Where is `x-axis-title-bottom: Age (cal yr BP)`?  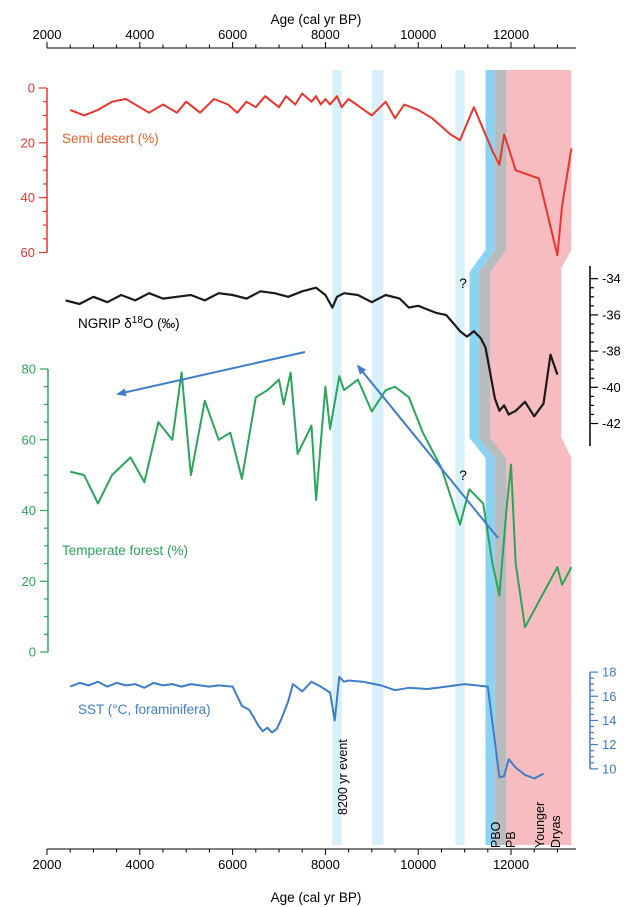 x-axis-title-bottom: Age (cal yr BP) is located at coordinates (316, 897).